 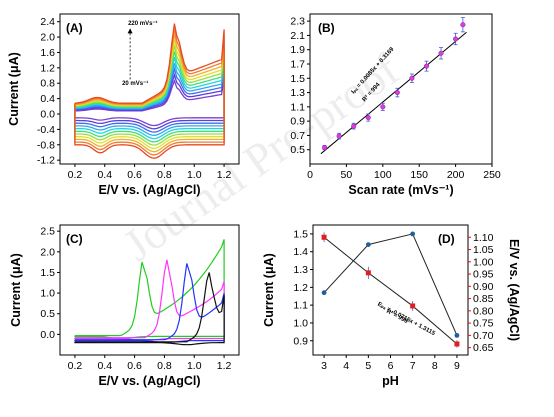 I want to click on y-tick-label: 0.9, so click(x=300, y=341).